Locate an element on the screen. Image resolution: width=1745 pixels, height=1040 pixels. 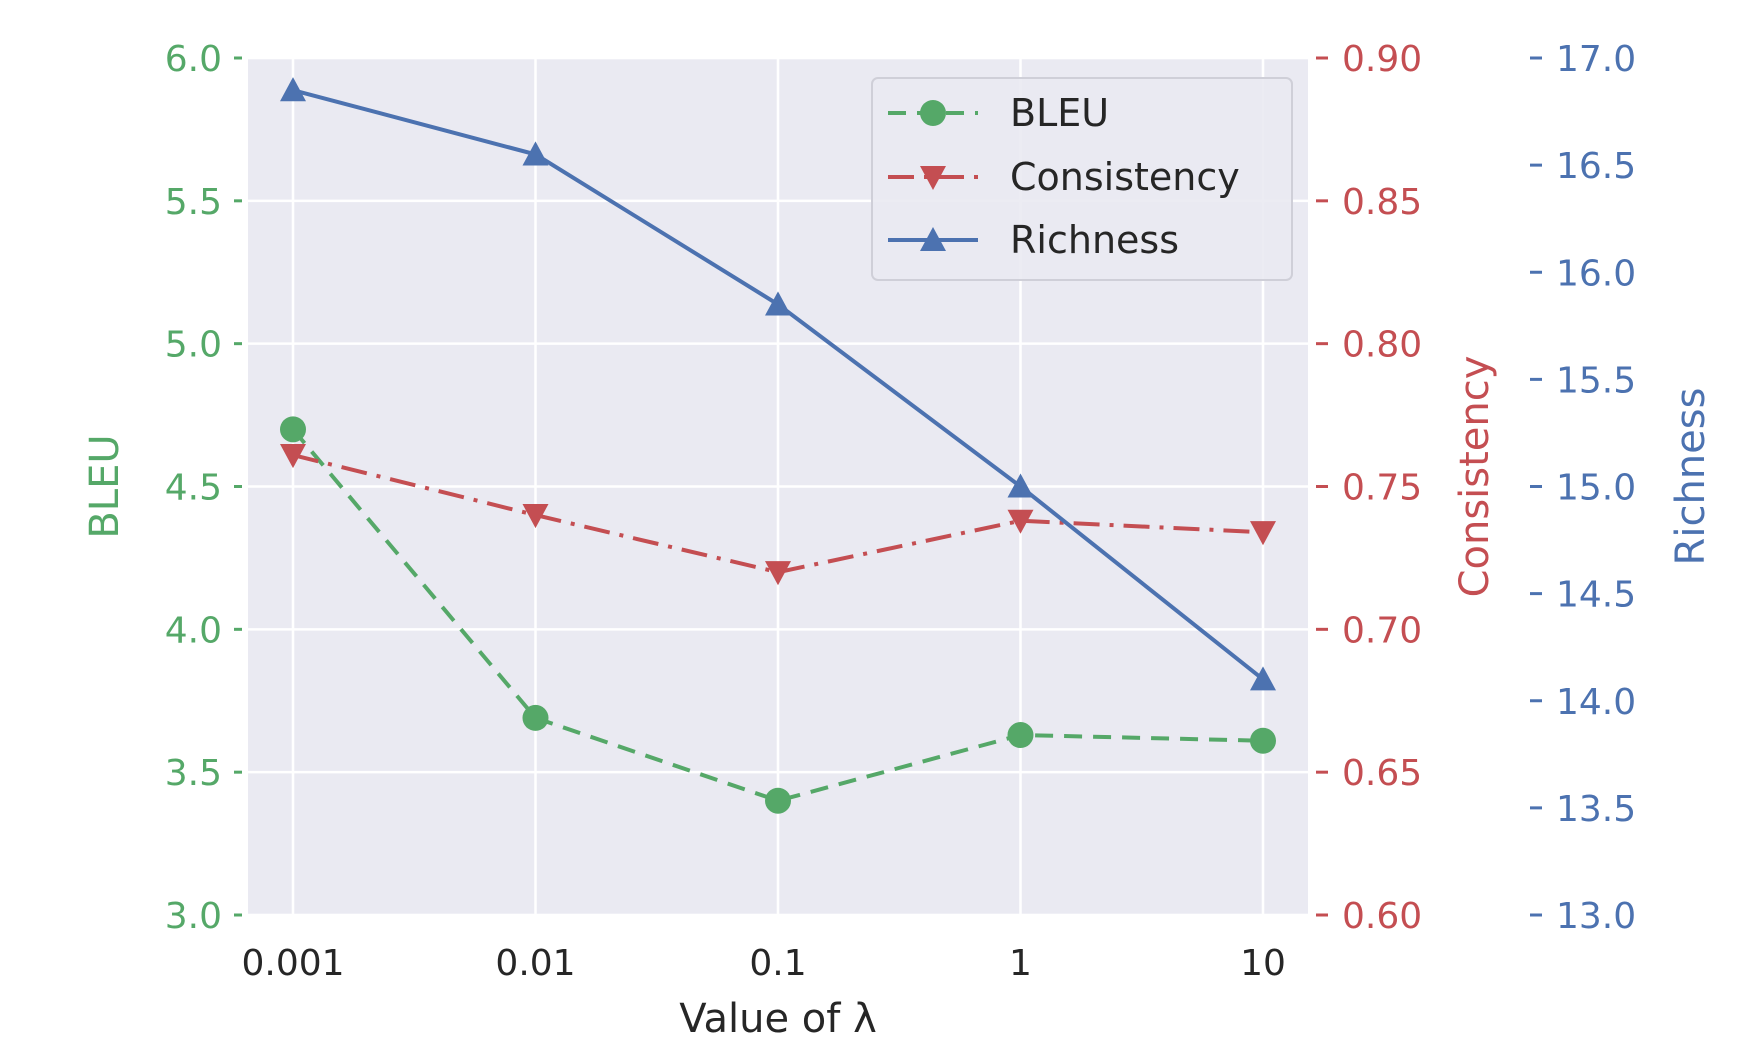
consistency-tick-label: 0.85 is located at coordinates (1382, 202).